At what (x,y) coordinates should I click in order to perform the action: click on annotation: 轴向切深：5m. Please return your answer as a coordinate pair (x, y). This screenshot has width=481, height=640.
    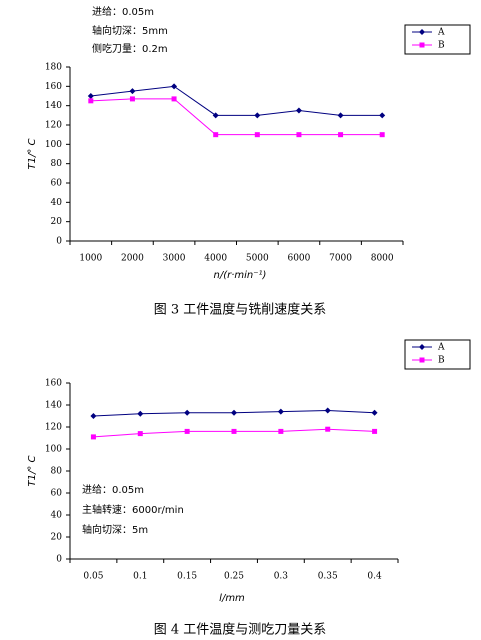
    Looking at the image, I should click on (115, 529).